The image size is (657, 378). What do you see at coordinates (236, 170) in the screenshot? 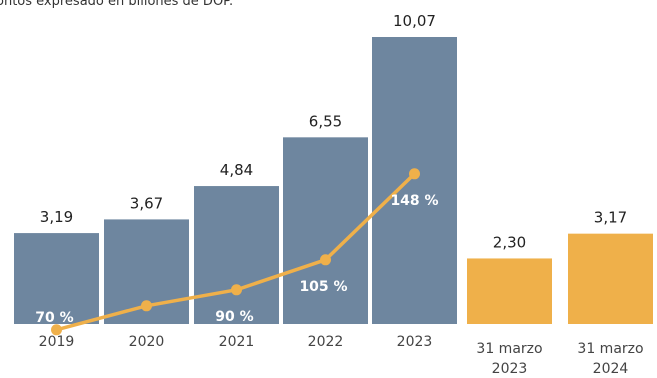
I see `value-label-2021: 4,84` at bounding box center [236, 170].